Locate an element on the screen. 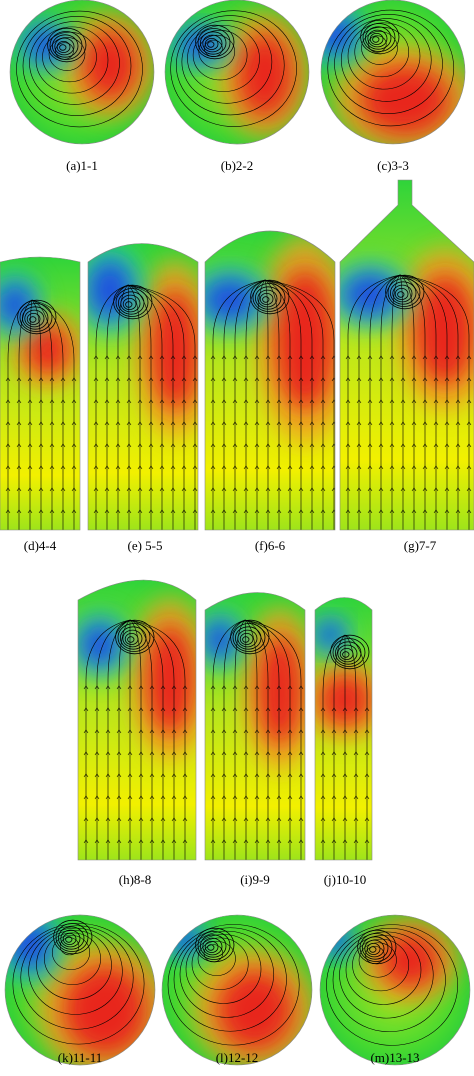  panel: (h)8-8 is located at coordinates (137, 733).